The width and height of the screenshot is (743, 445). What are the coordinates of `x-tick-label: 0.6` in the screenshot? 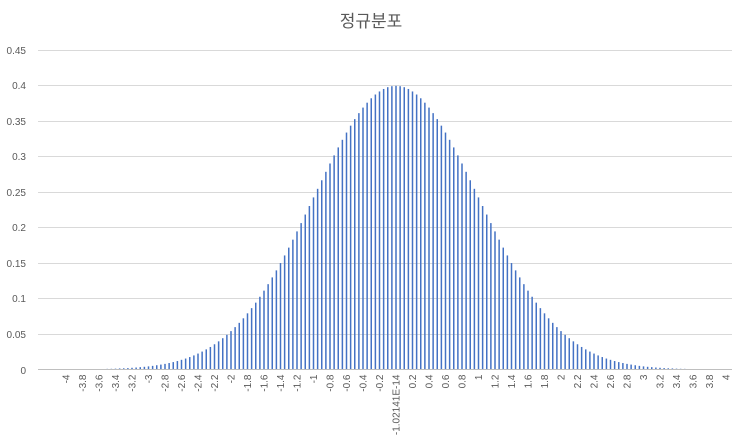 It's located at (446, 381).